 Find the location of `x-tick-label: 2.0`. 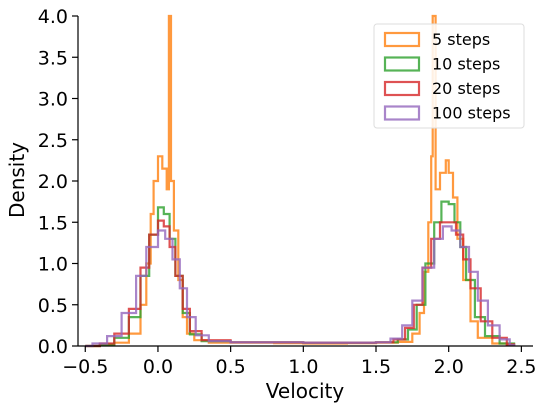

x-tick-label: 2.0 is located at coordinates (449, 367).